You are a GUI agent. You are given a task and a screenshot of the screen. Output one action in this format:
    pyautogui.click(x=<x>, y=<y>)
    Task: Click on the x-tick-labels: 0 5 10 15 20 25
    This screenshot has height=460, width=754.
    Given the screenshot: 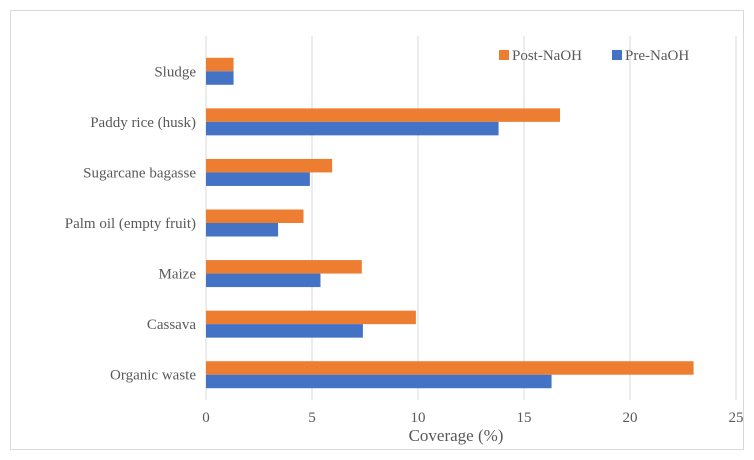 What is the action you would take?
    pyautogui.click(x=472, y=418)
    